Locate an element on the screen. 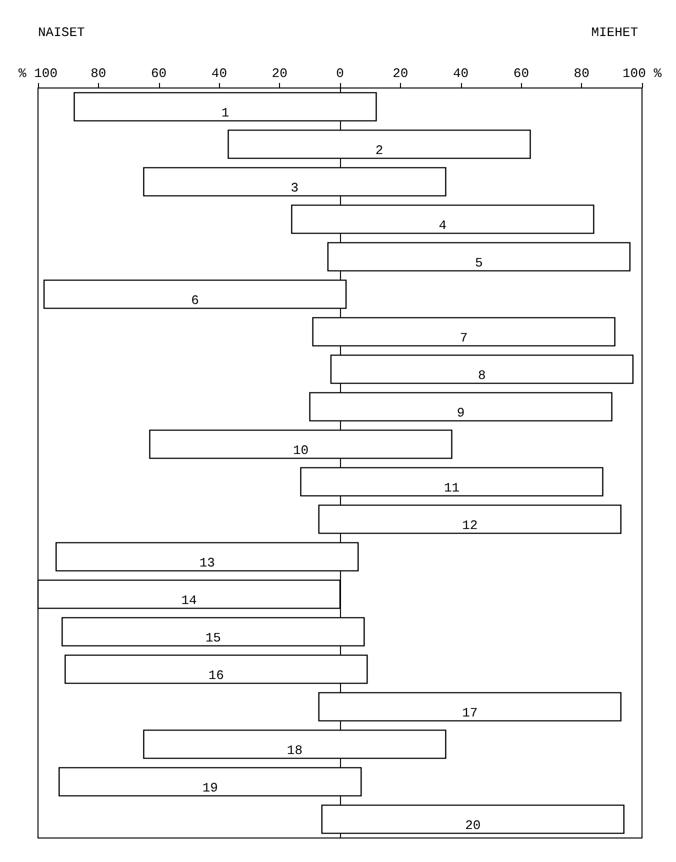  y-tick-label: 8 is located at coordinates (482, 375).